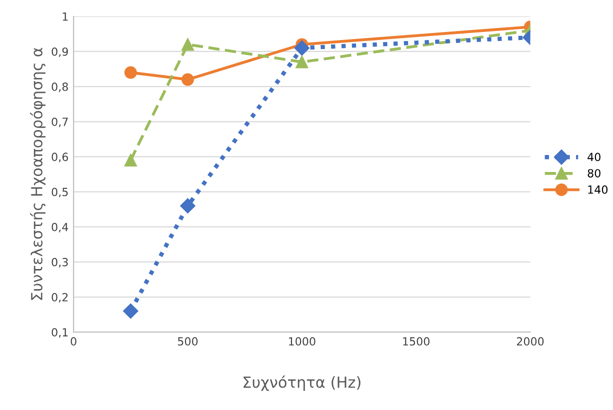 The width and height of the screenshot is (613, 410). I want to click on y-tick-label: 0,3, so click(60, 263).